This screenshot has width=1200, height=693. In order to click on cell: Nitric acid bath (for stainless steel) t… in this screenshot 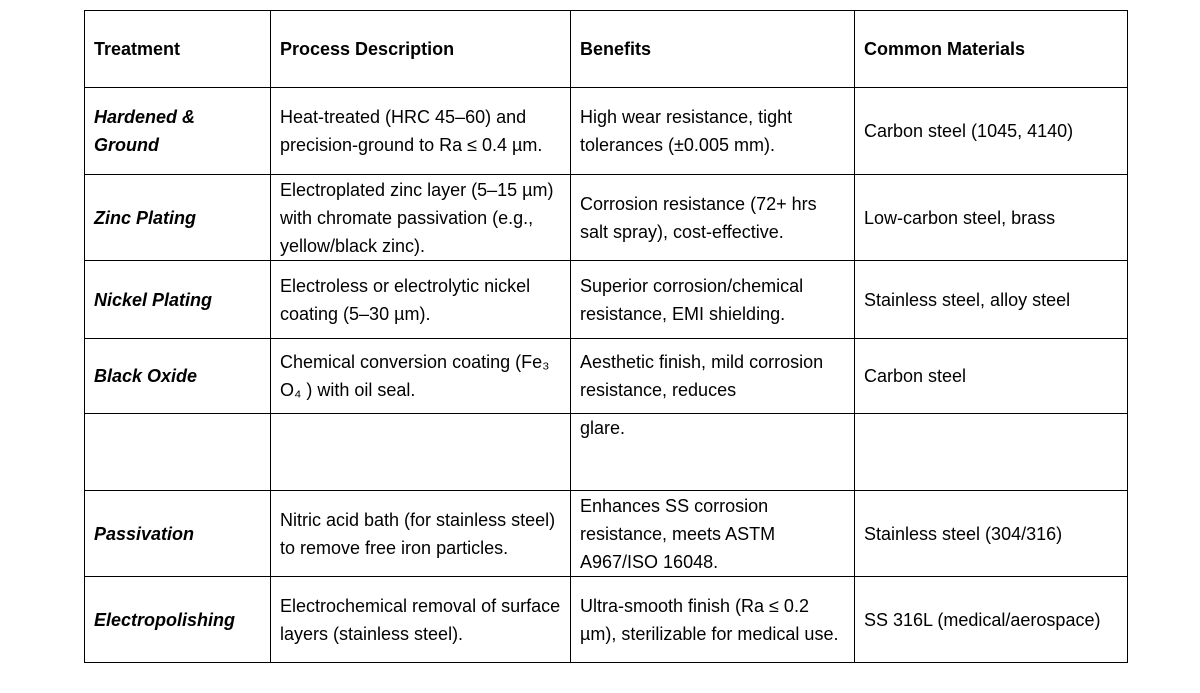, I will do `click(420, 533)`.